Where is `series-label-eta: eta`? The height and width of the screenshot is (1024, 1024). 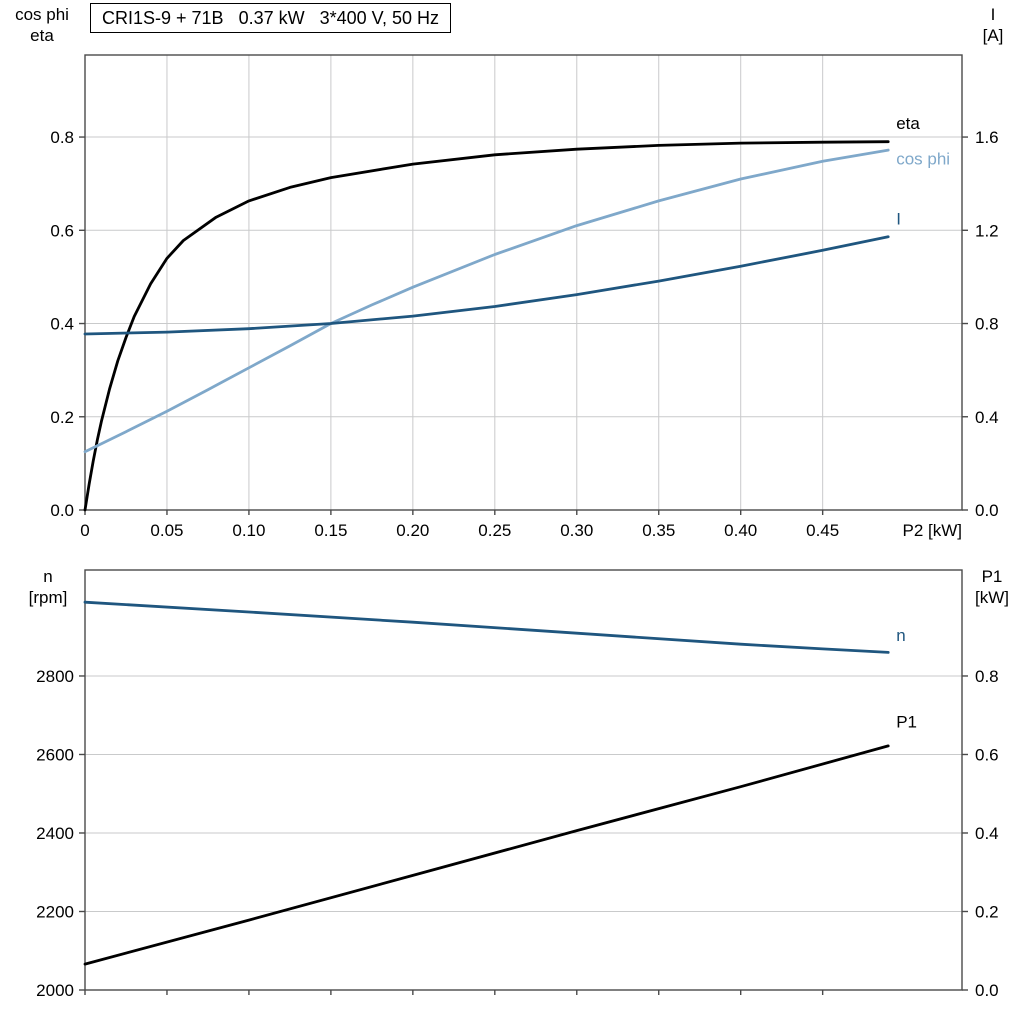
series-label-eta: eta is located at coordinates (908, 123).